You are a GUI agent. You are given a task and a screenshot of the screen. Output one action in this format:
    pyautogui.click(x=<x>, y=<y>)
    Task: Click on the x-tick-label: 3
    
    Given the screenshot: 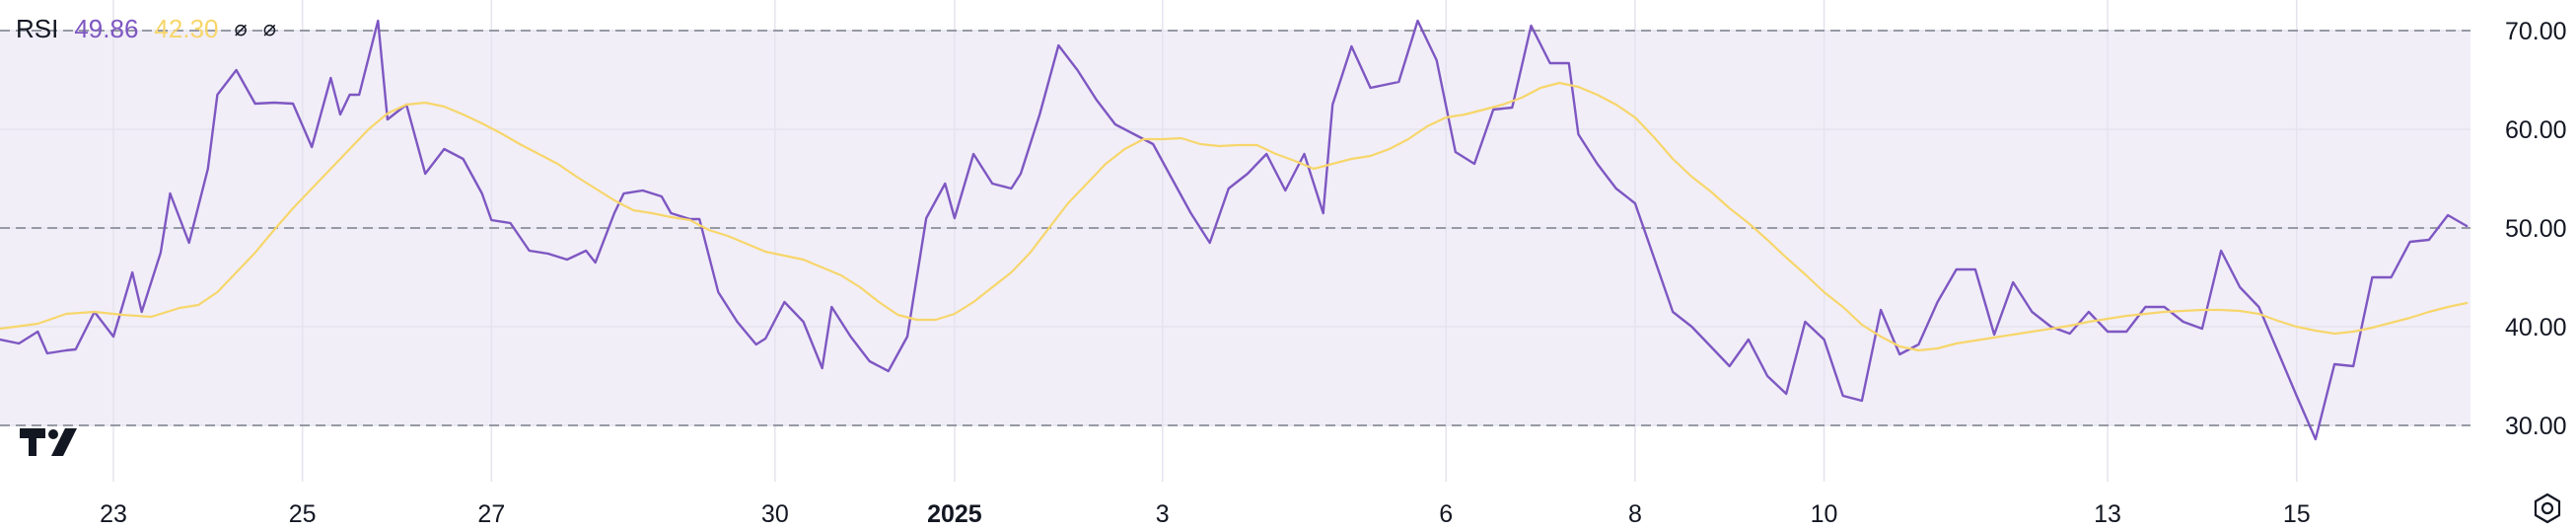 What is the action you would take?
    pyautogui.click(x=1163, y=514)
    